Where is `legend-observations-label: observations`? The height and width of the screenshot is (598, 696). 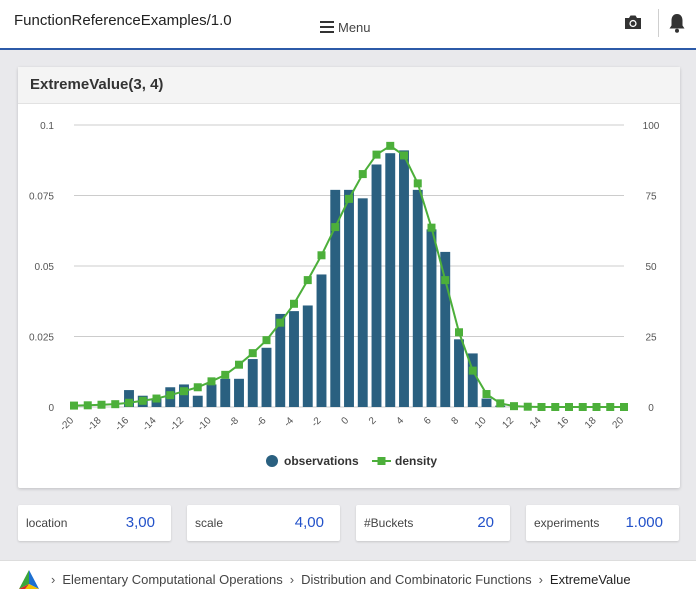
legend-observations-label: observations is located at coordinates (321, 461).